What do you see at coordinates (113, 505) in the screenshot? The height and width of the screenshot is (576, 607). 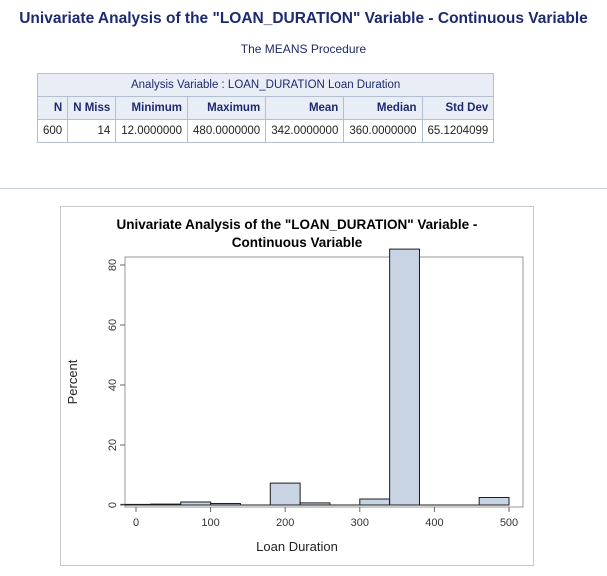 I see `y-tick-label: 0` at bounding box center [113, 505].